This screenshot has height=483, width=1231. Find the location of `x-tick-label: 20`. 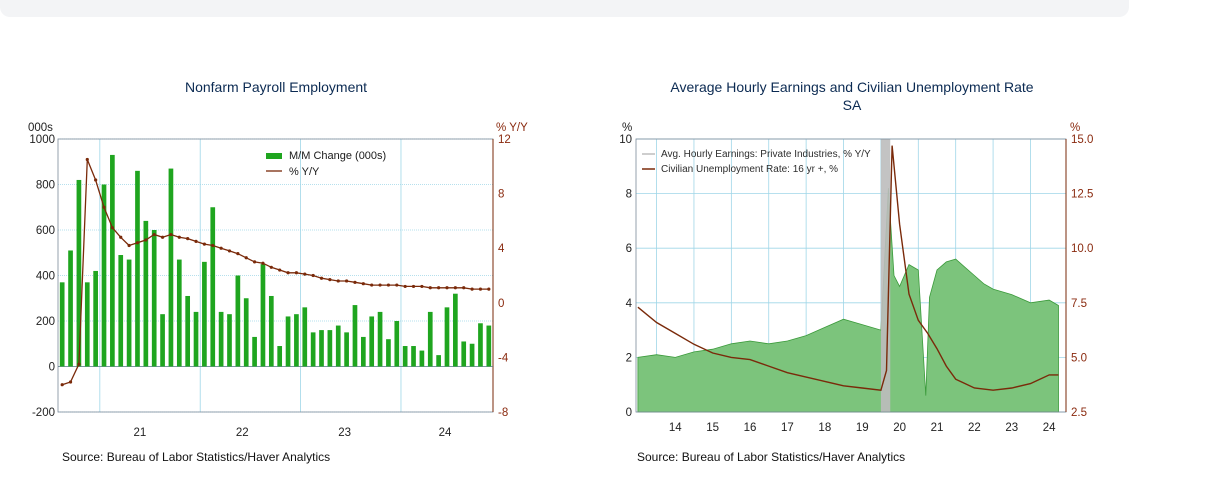

x-tick-label: 20 is located at coordinates (899, 428).